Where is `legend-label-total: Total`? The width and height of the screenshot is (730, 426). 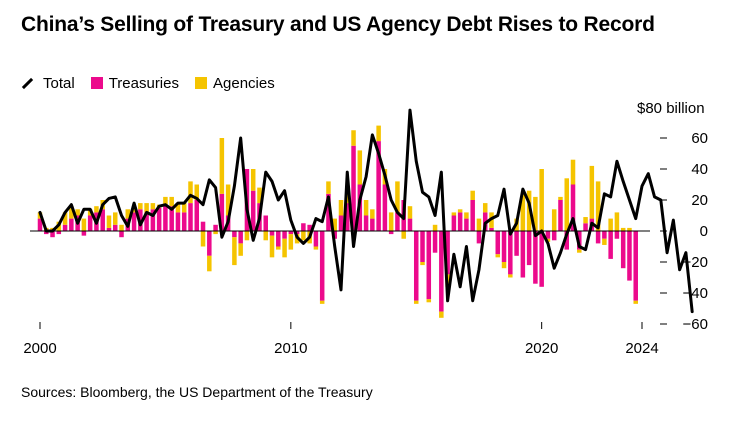 legend-label-total: Total is located at coordinates (59, 83).